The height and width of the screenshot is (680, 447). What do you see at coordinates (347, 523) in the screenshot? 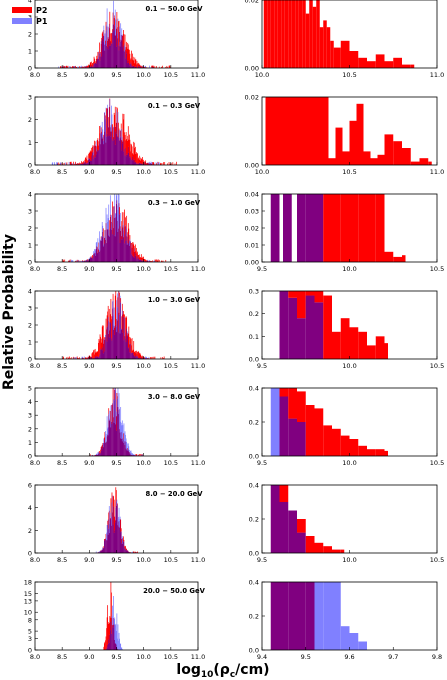
I see `right-panel-6: 9.5 10.0 10.50.00.20.4` at bounding box center [347, 523].